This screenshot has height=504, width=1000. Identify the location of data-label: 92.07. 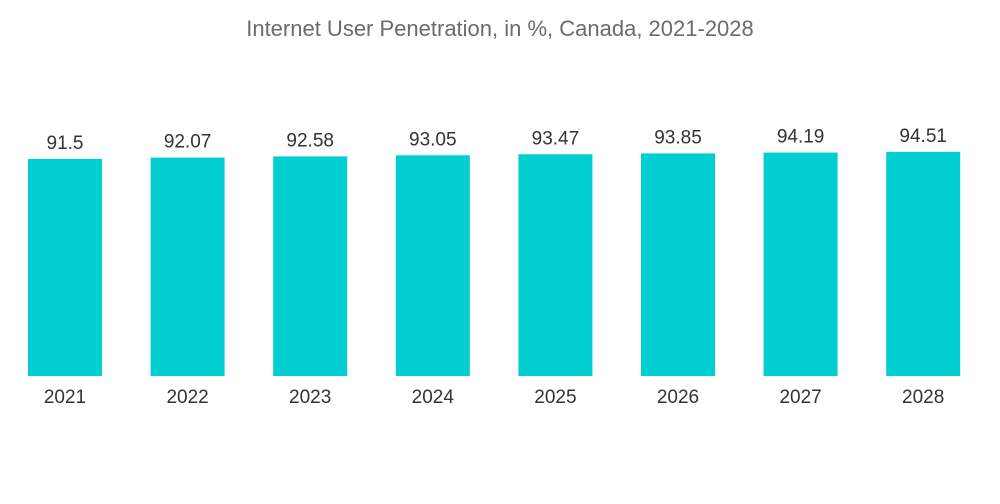
(188, 142).